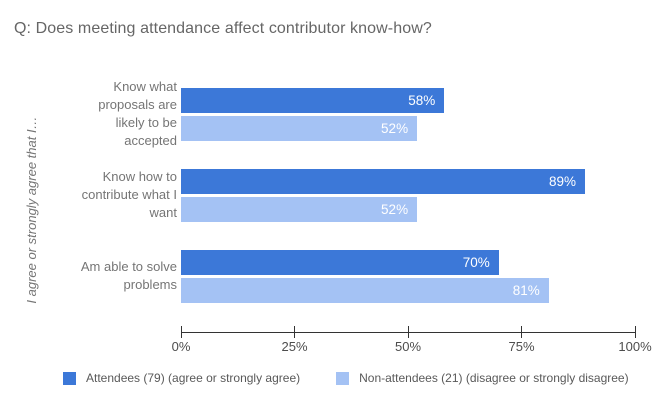 This screenshot has width=656, height=406. Describe the element at coordinates (408, 346) in the screenshot. I see `x-tick-label: 50%` at that location.